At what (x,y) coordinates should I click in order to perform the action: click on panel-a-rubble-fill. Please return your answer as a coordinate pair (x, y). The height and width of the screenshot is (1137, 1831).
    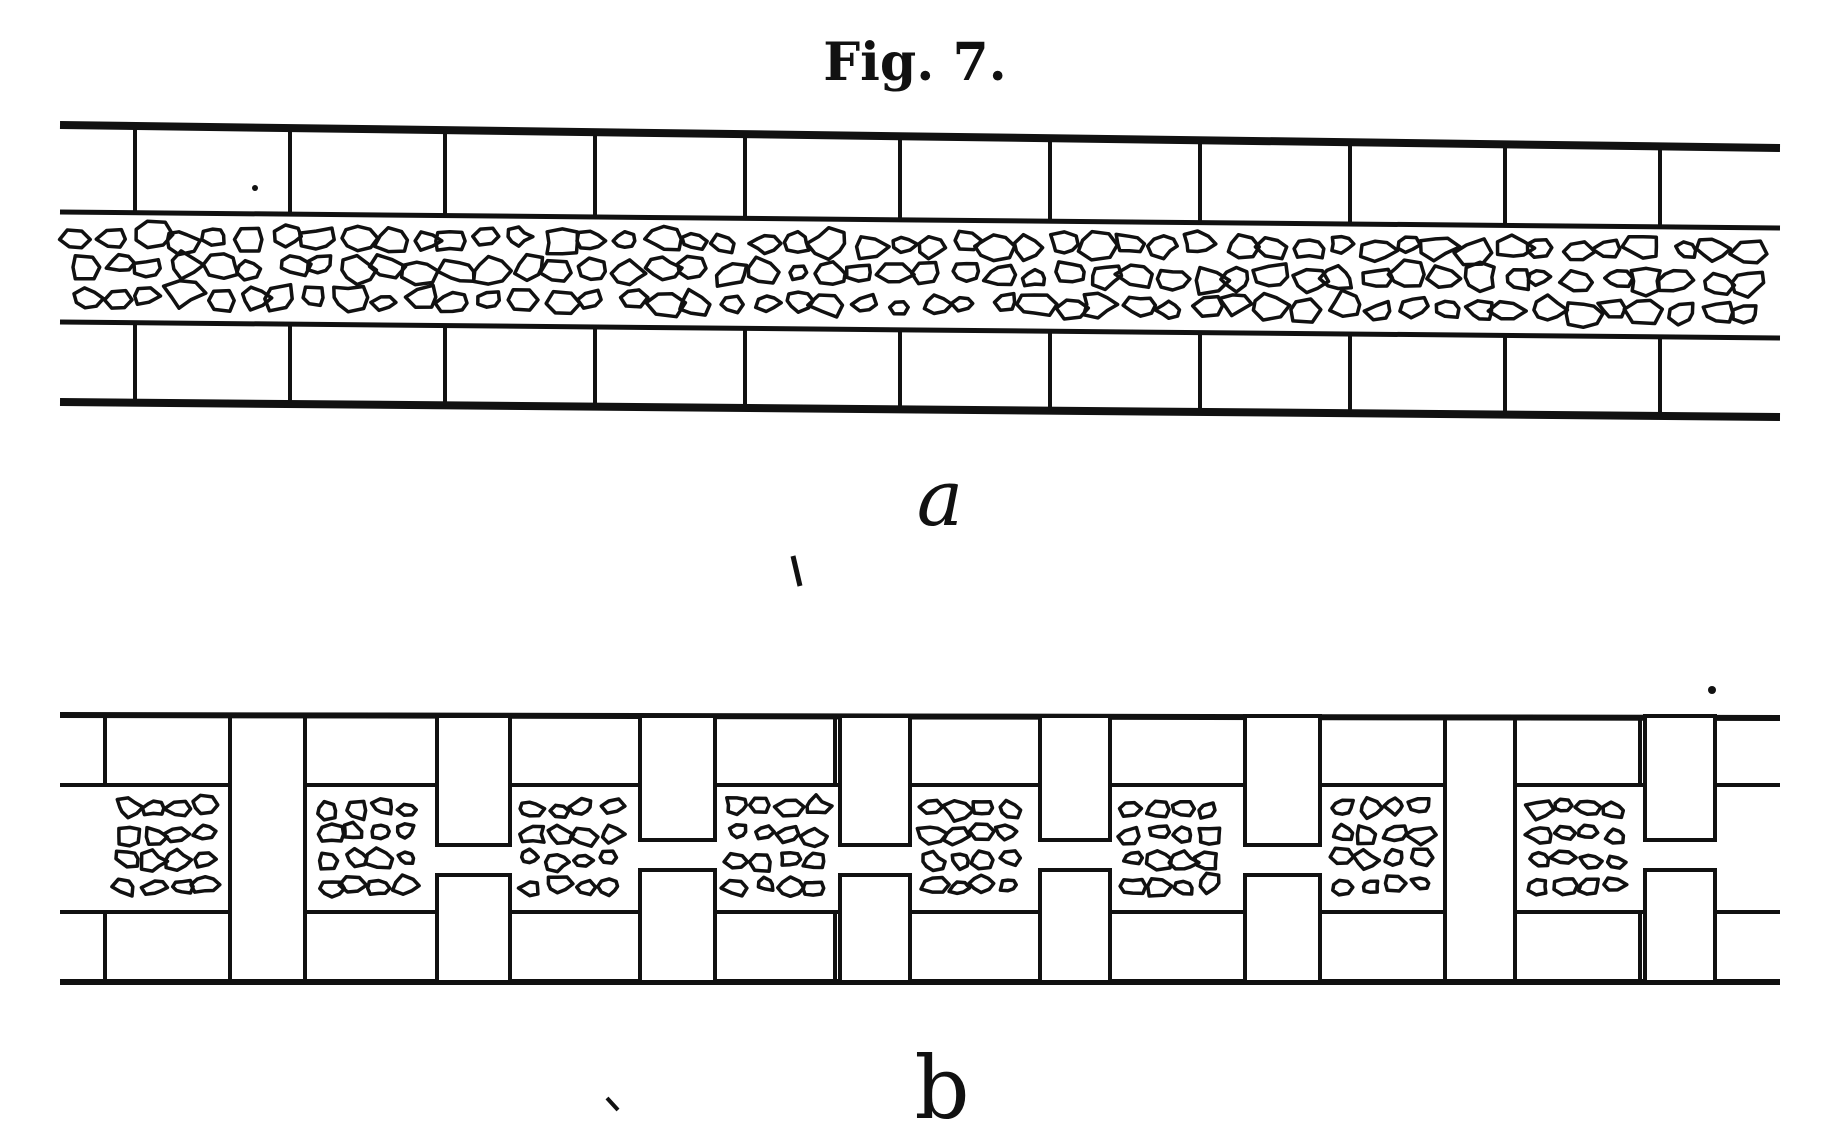
    Looking at the image, I should click on (913, 274).